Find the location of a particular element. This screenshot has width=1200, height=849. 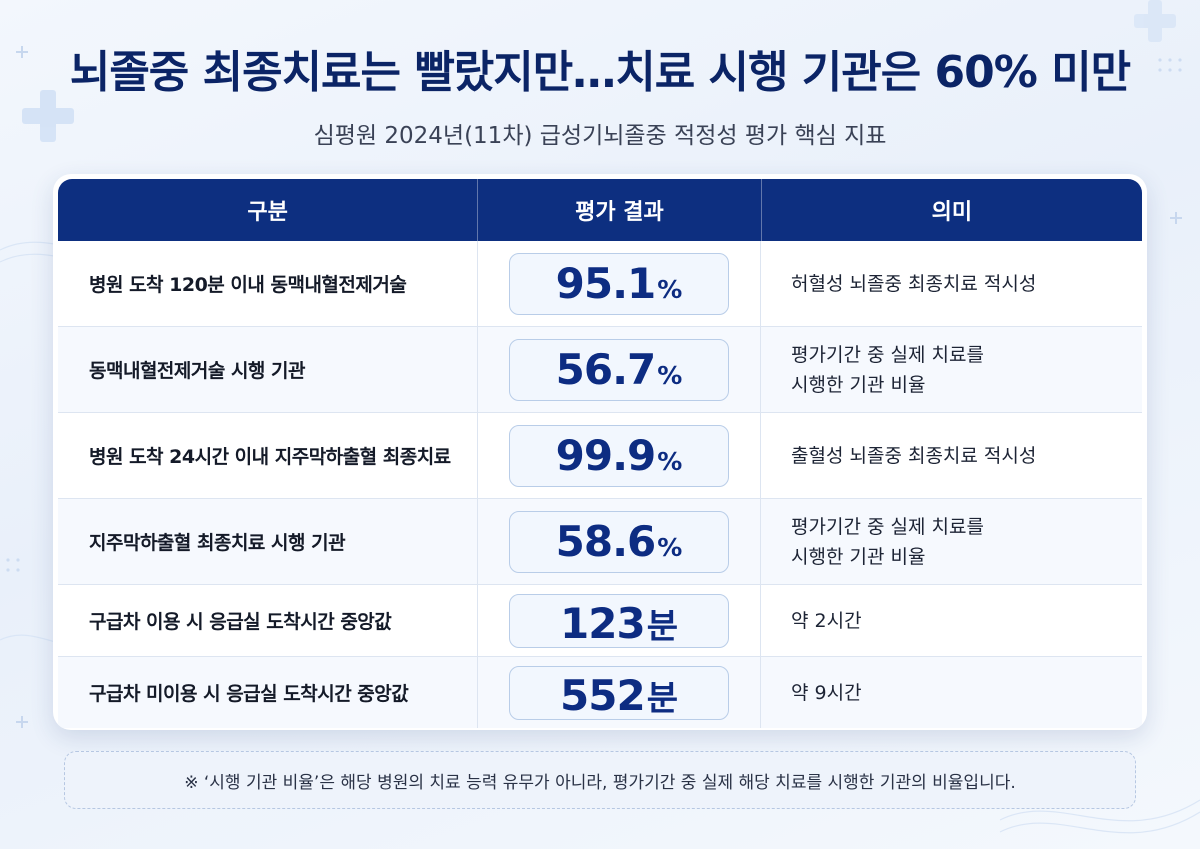

table-row: 구급차 미이용 시 응급실 도착시간 중앙값 552 분 약 9시간 is located at coordinates (600, 692).